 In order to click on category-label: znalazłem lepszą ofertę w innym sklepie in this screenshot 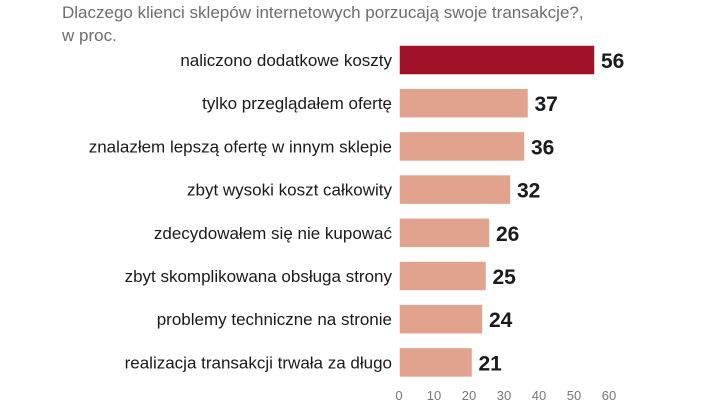, I will do `click(240, 146)`.